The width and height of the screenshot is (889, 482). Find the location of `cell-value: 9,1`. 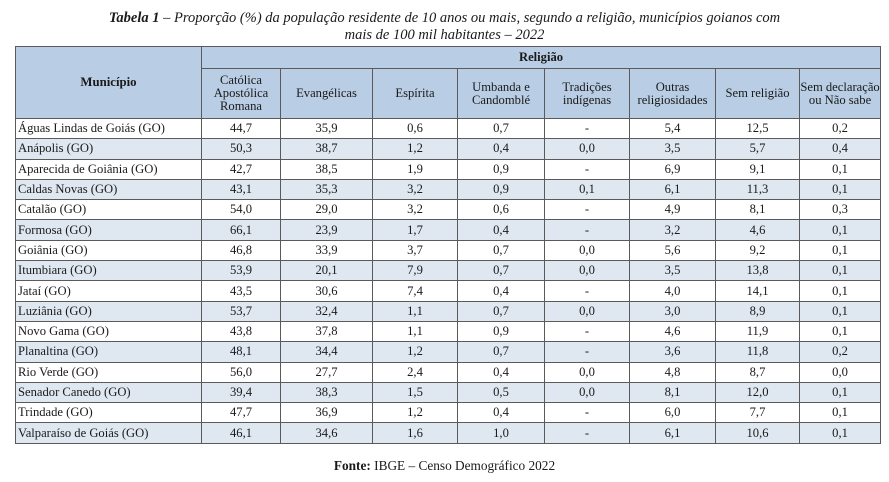

cell-value: 9,1 is located at coordinates (757, 169).